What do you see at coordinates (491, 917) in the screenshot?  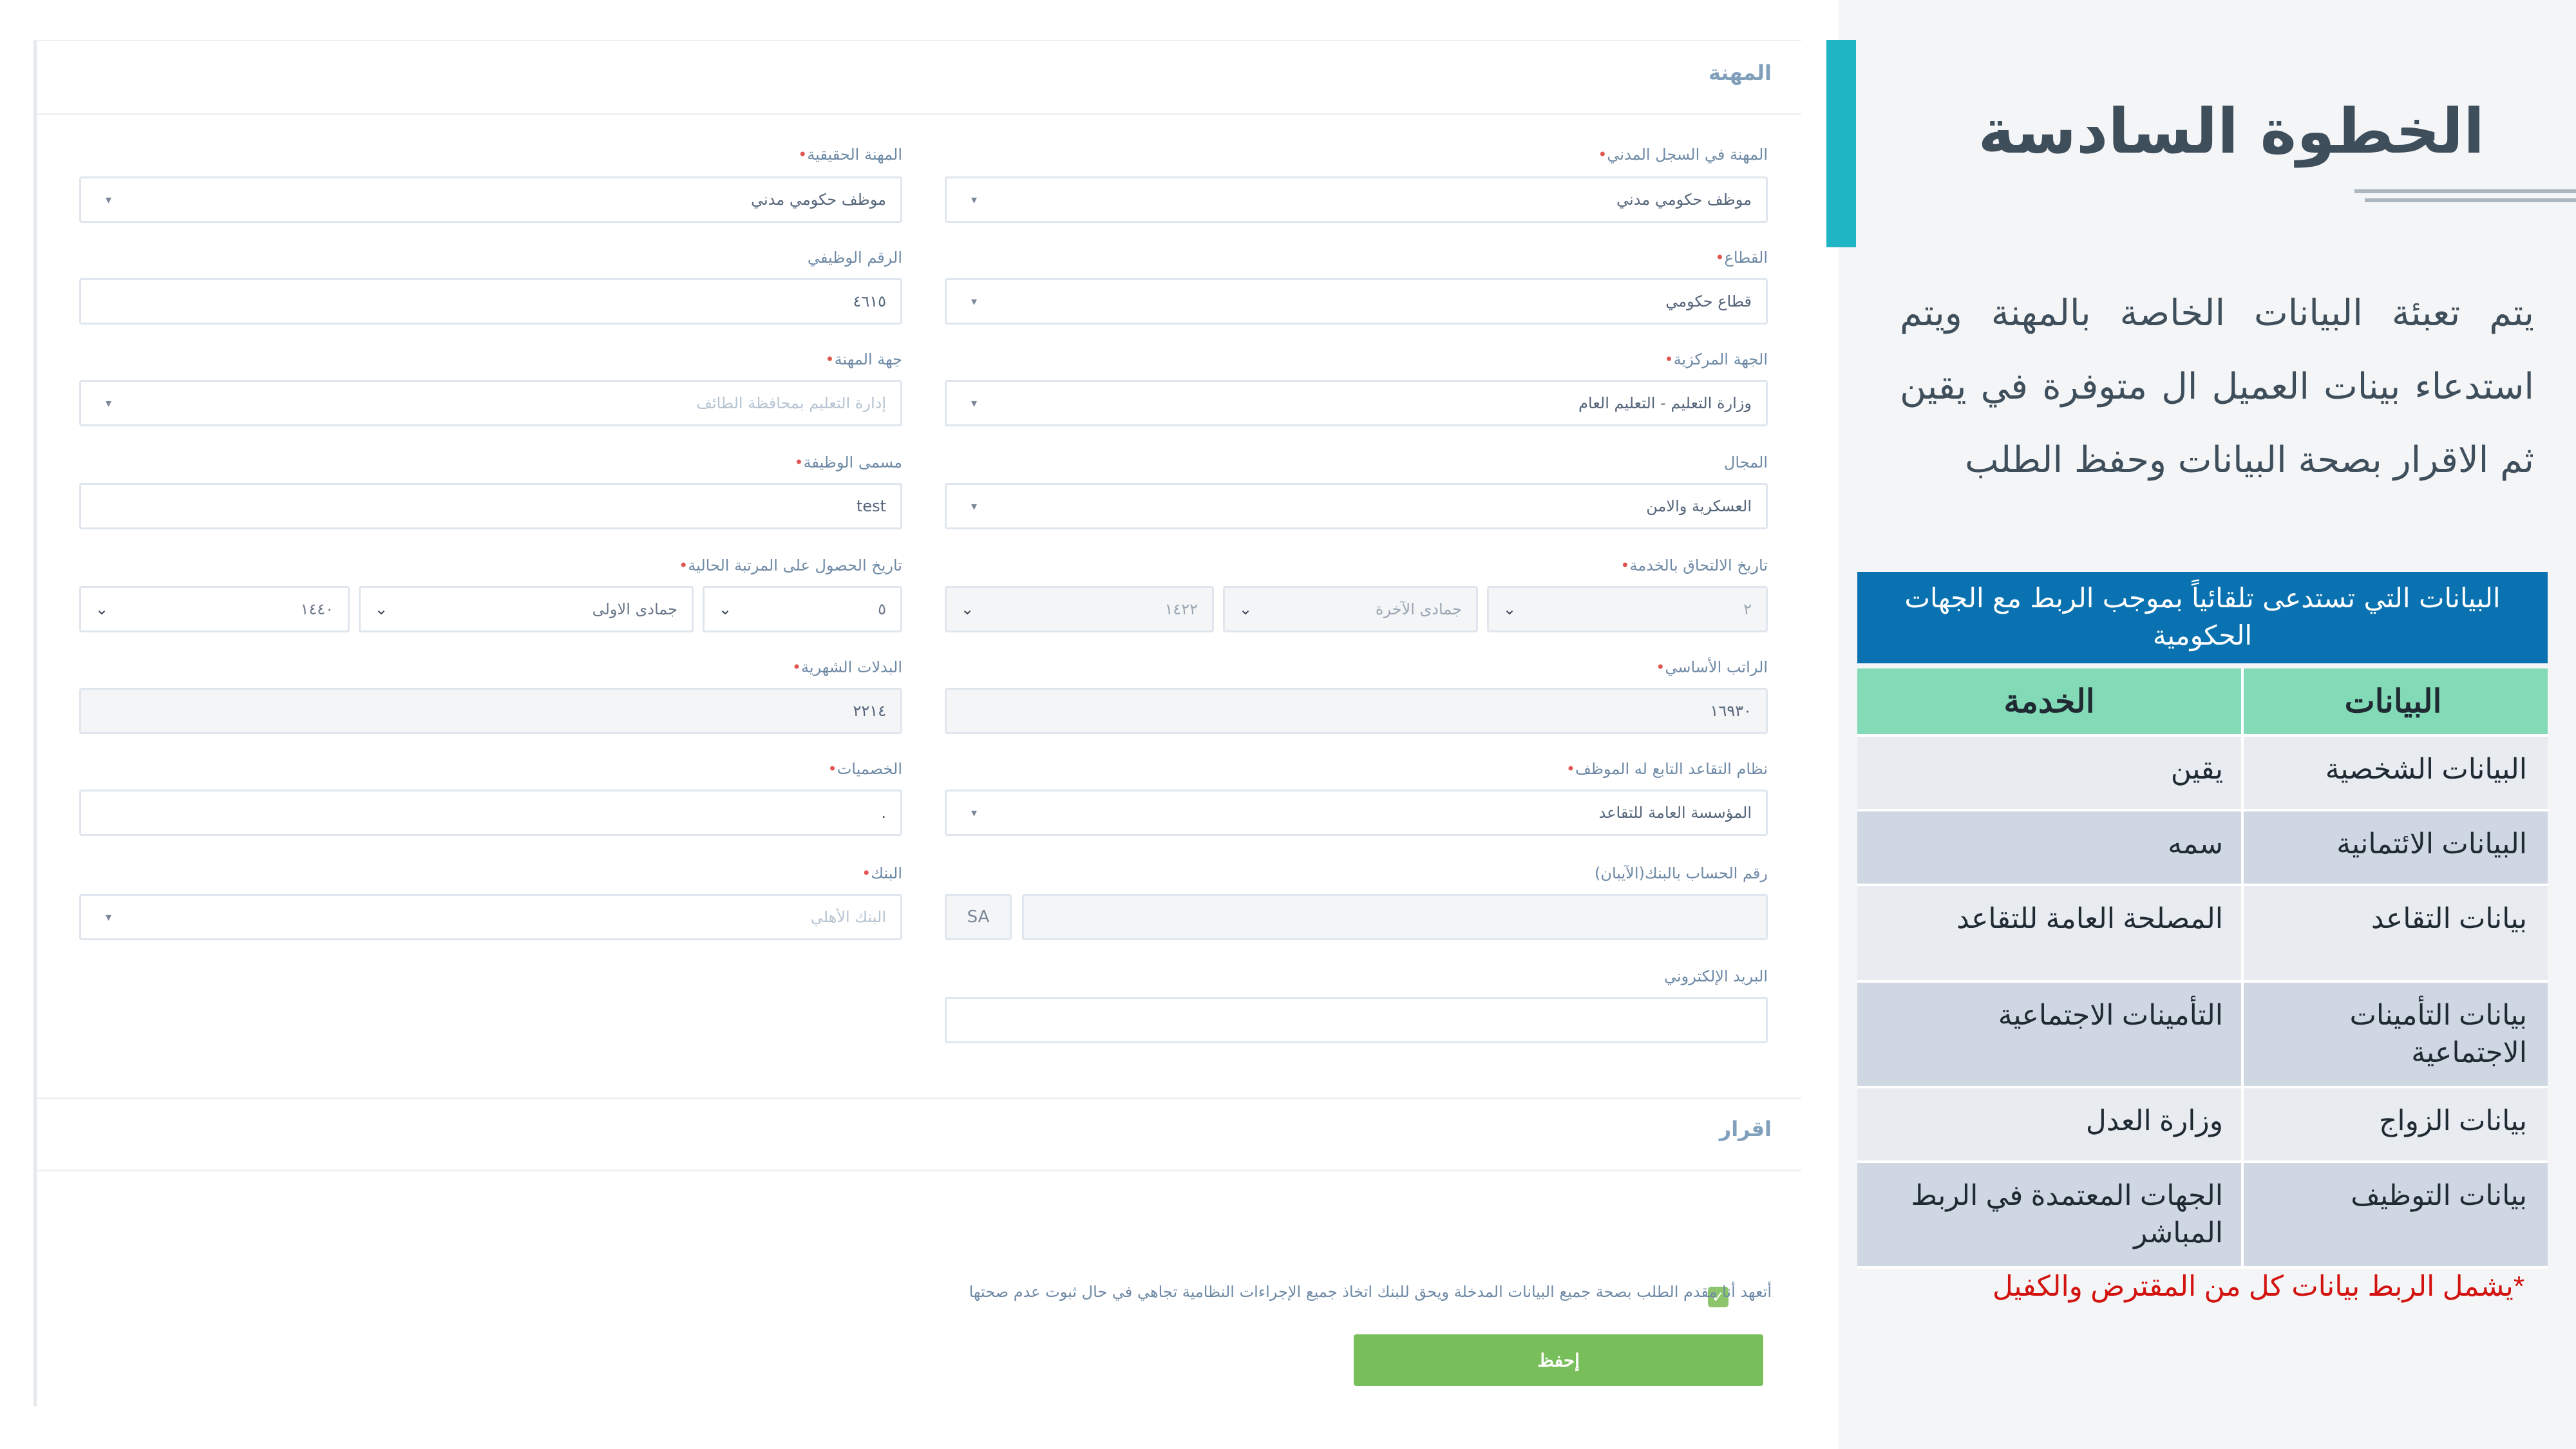 I see `bank-select: ▾ البنك الأهلي` at bounding box center [491, 917].